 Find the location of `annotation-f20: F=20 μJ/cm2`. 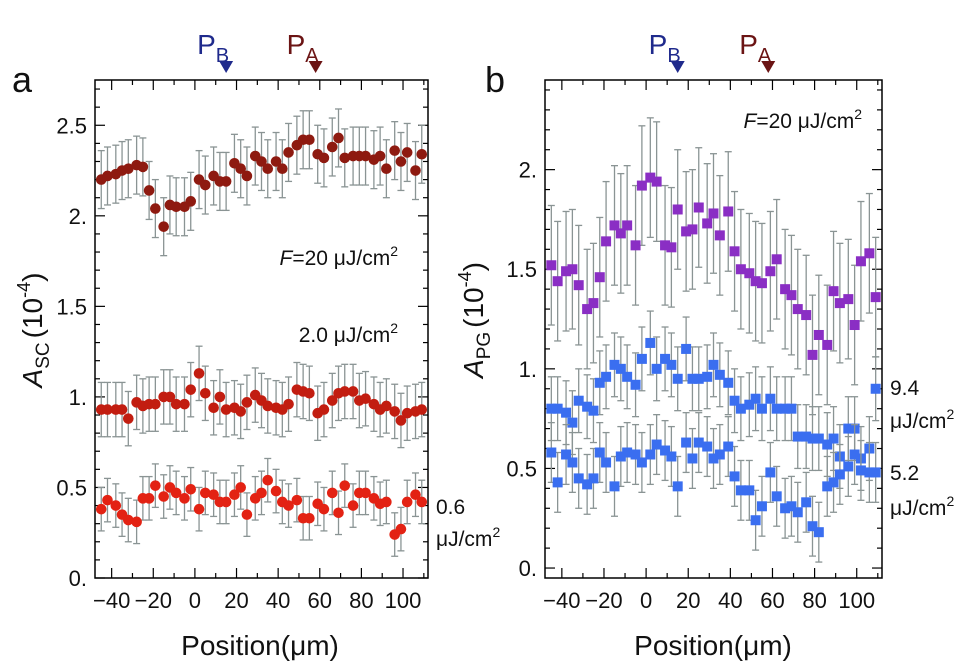

annotation-f20: F=20 μJ/cm2 is located at coordinates (338, 256).